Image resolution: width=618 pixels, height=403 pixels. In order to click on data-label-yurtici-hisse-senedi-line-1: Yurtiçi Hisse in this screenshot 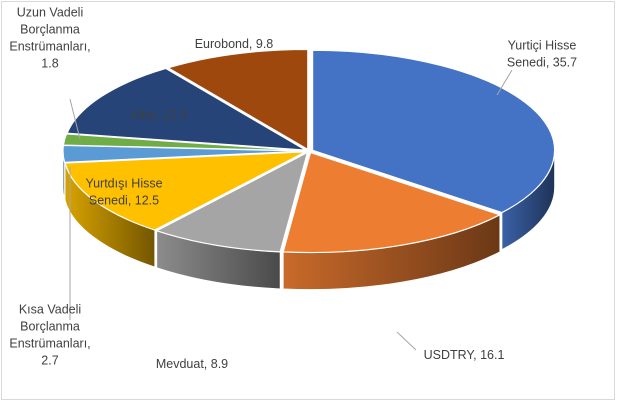, I will do `click(542, 46)`.